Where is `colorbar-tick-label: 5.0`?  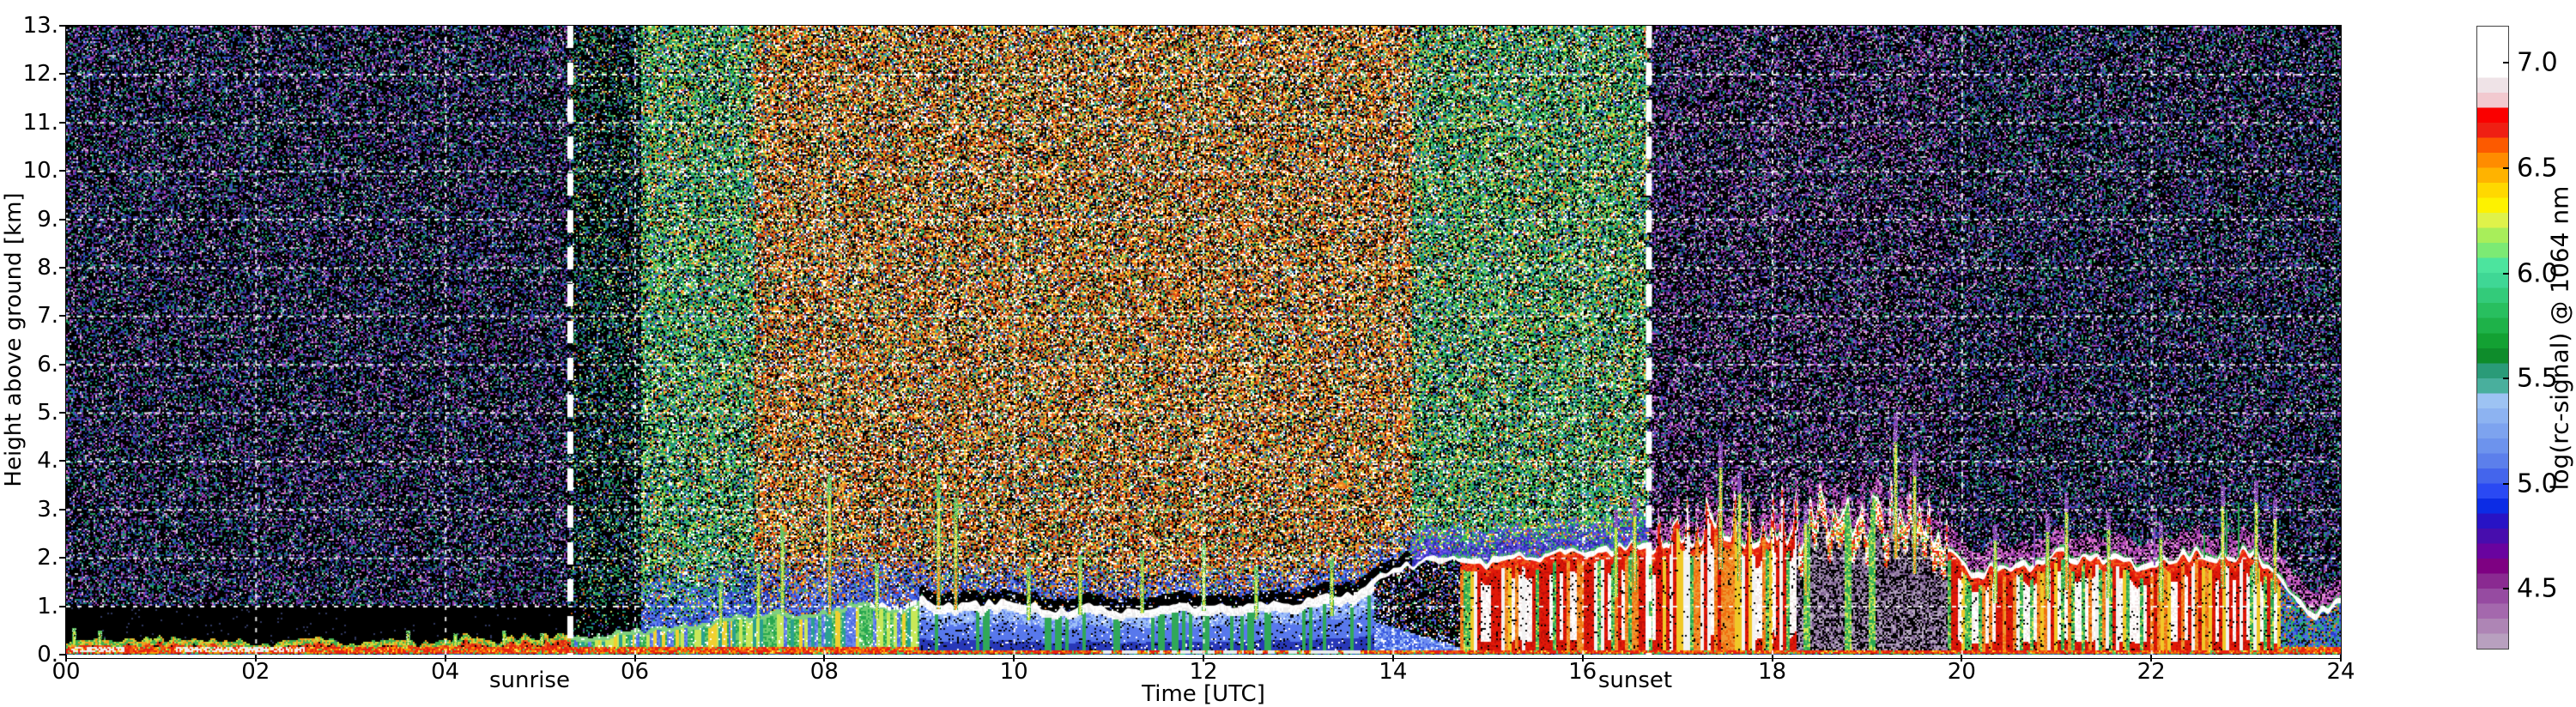 colorbar-tick-label: 5.0 is located at coordinates (2537, 483).